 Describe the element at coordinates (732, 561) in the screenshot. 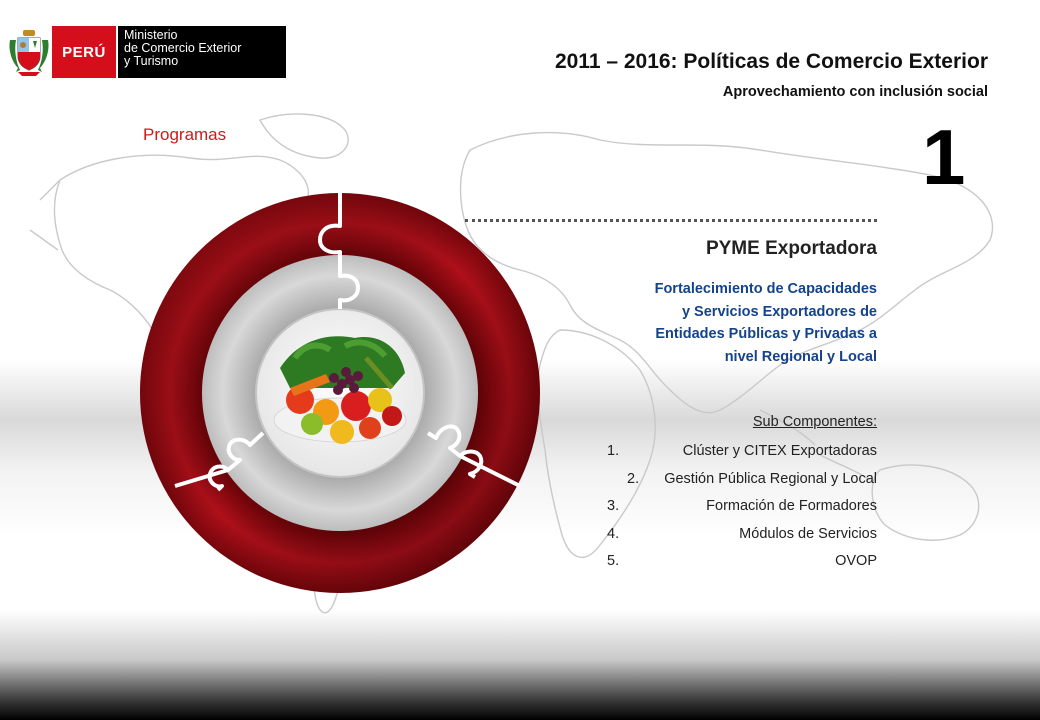

I see `list-item: 5. OVOP` at that location.